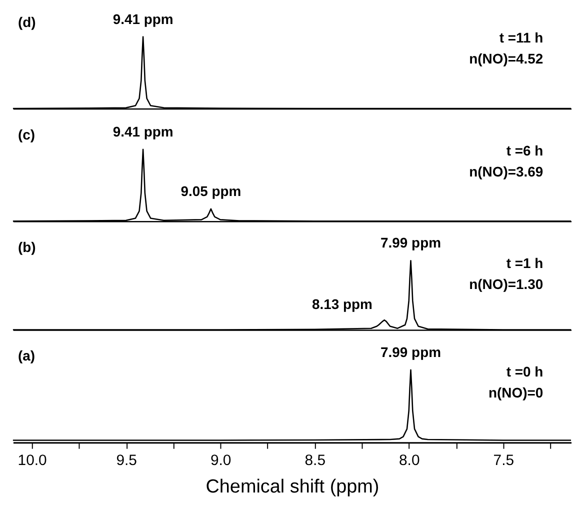 The image size is (576, 517). What do you see at coordinates (27, 246) in the screenshot?
I see `text: (b)` at bounding box center [27, 246].